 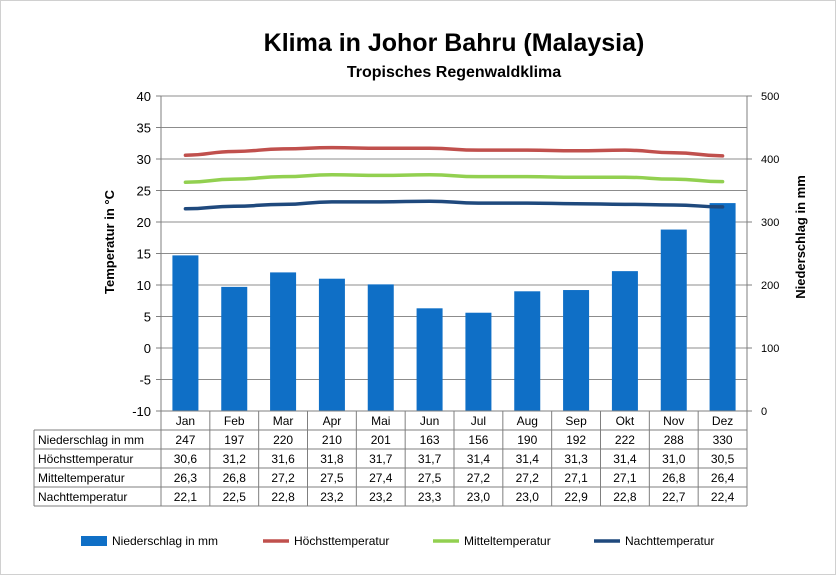 I want to click on table-cell: 26,3, so click(x=186, y=478).